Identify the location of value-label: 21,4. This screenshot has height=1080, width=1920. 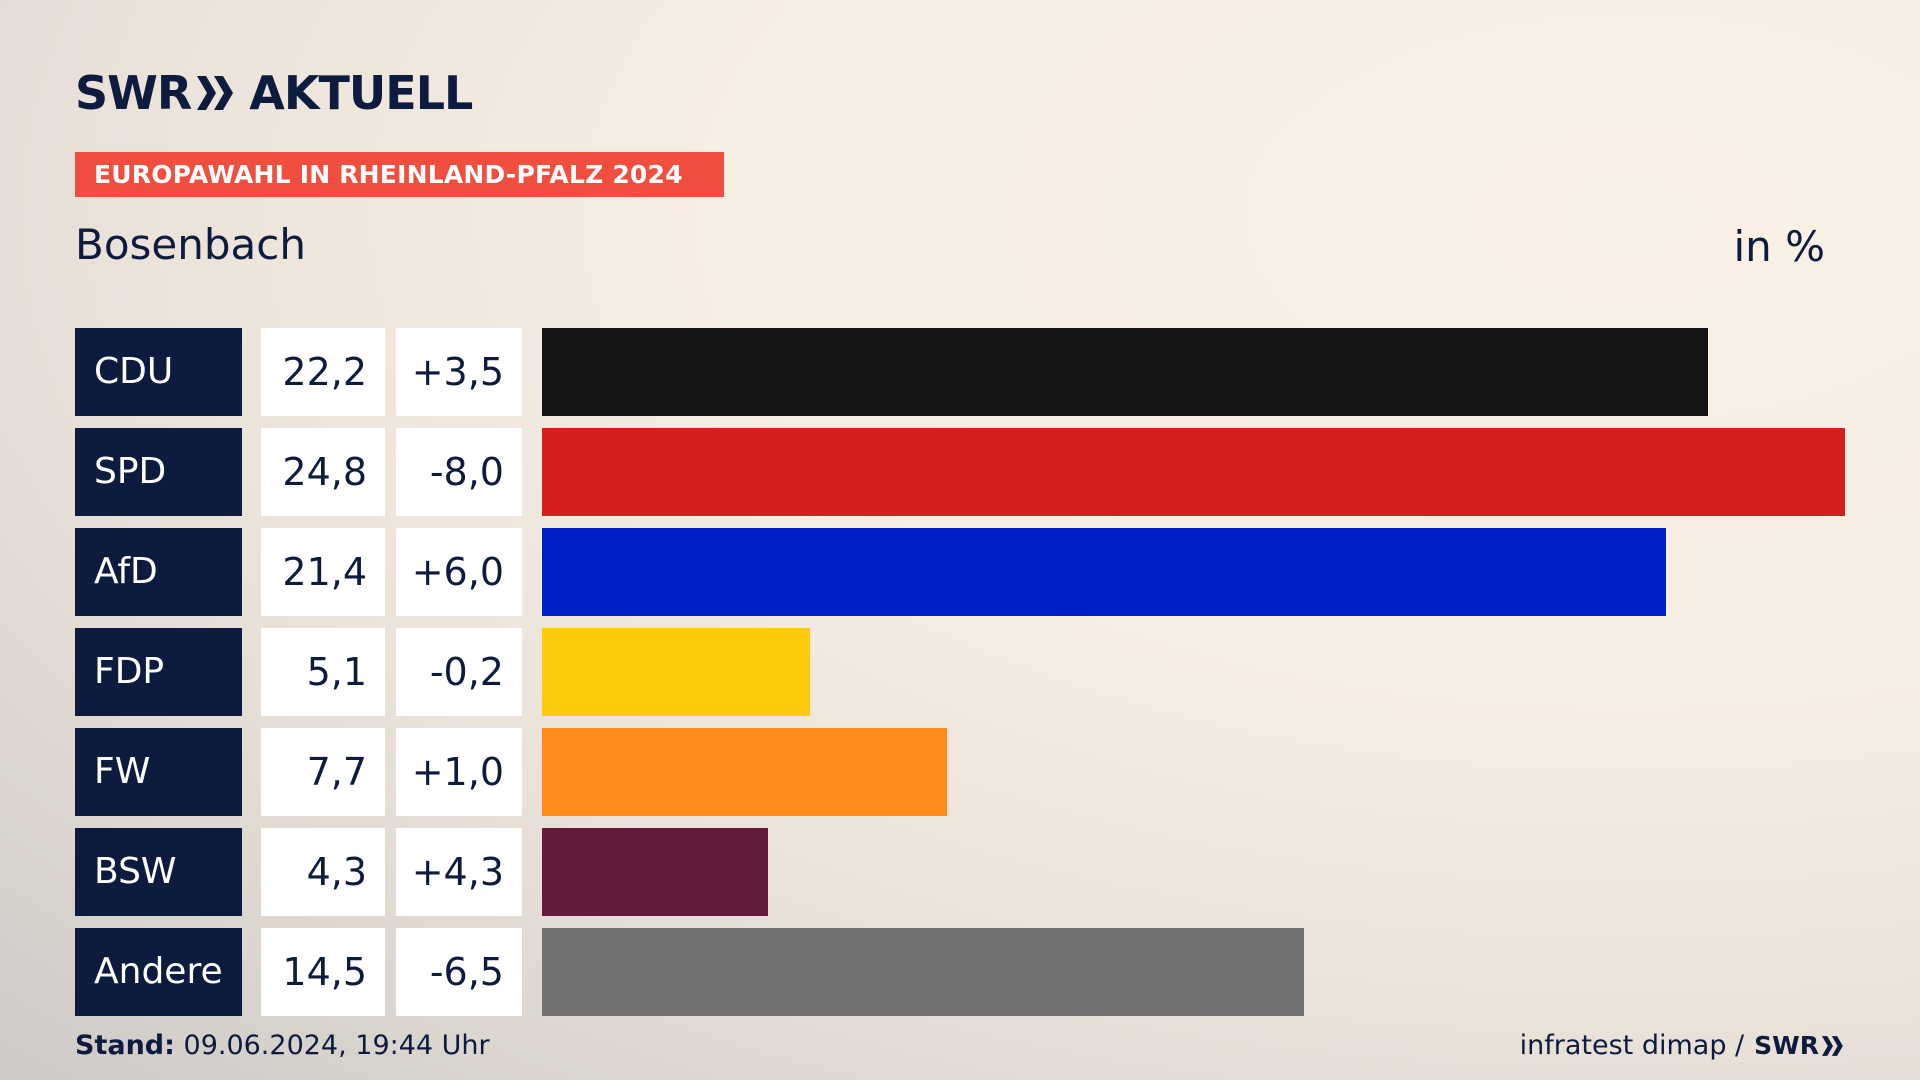
(323, 572).